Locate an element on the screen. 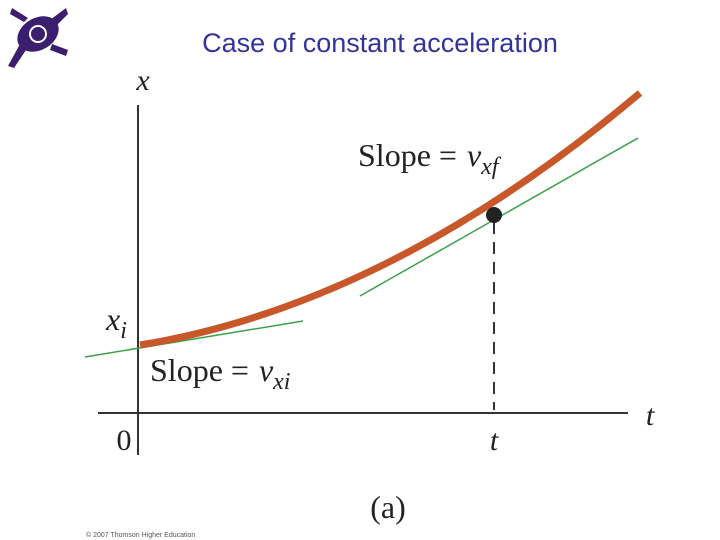 The width and height of the screenshot is (720, 540). point is located at coordinates (494, 215).